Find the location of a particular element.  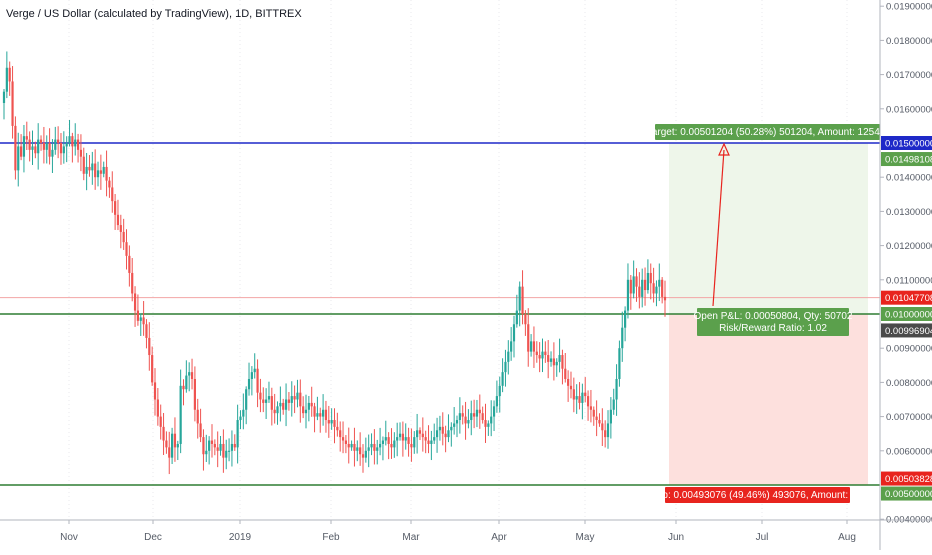

target-arrow is located at coordinates (718, 228).